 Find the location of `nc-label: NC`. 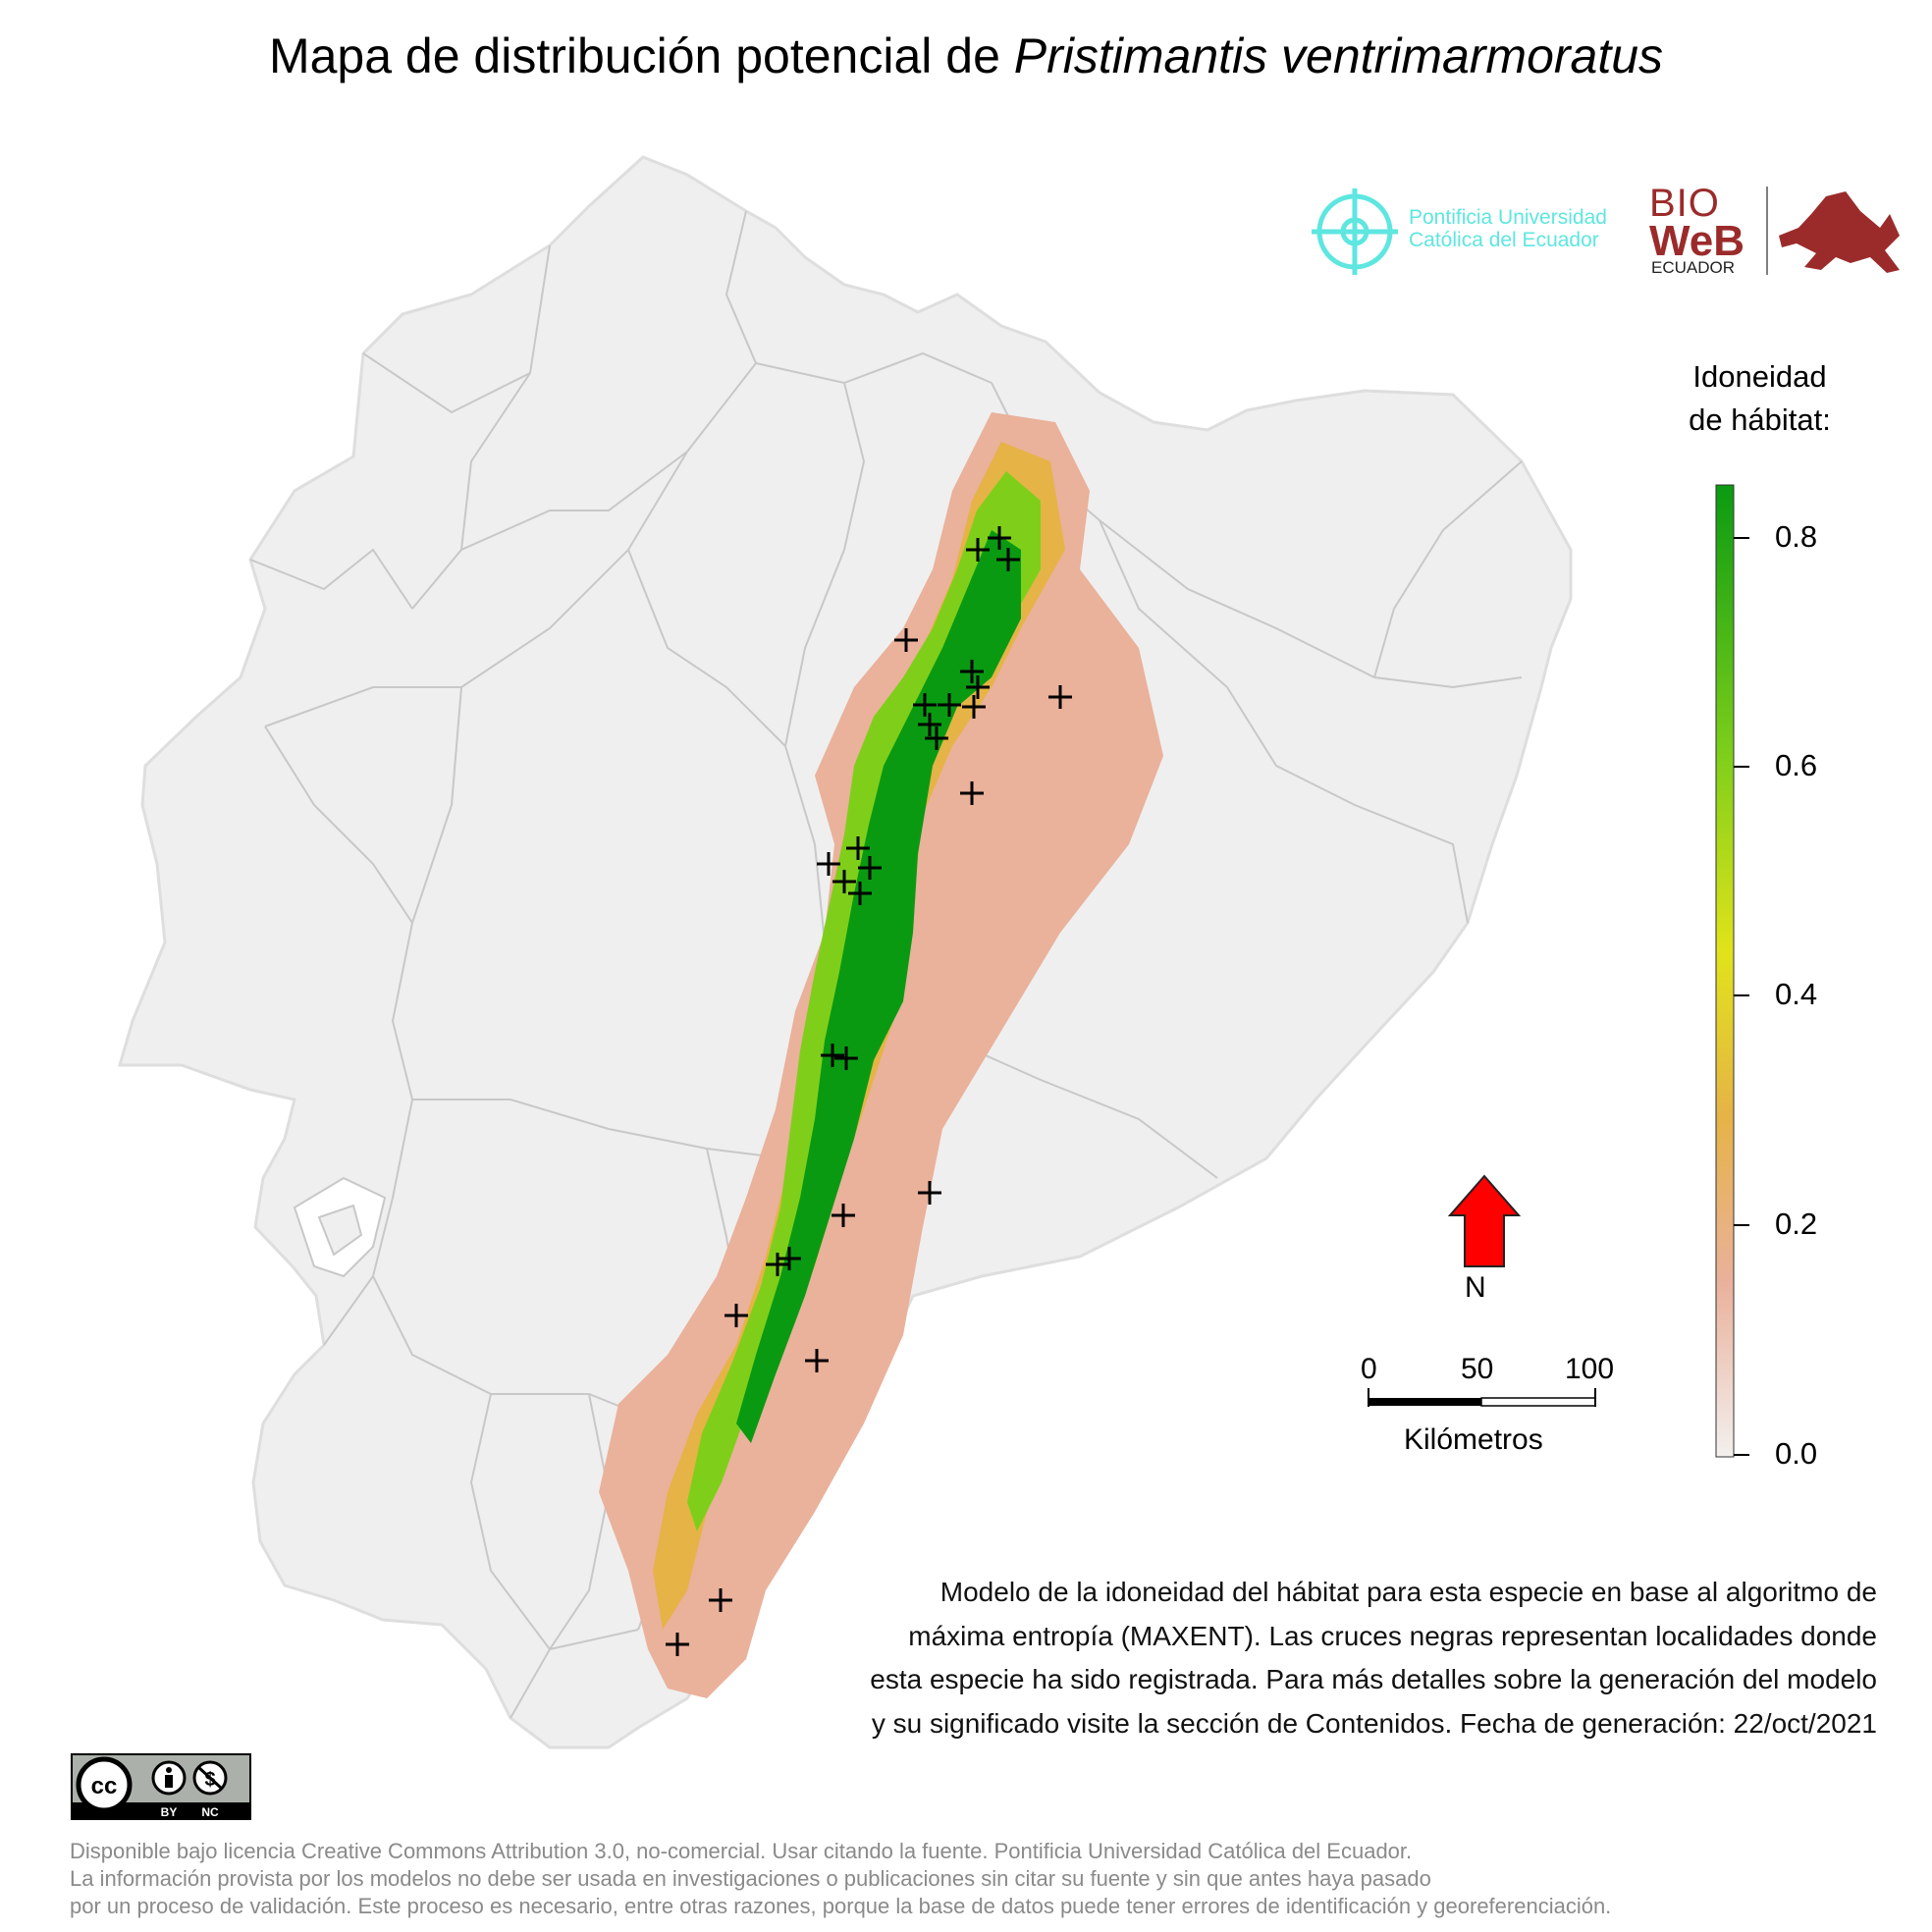

nc-label: NC is located at coordinates (210, 1812).